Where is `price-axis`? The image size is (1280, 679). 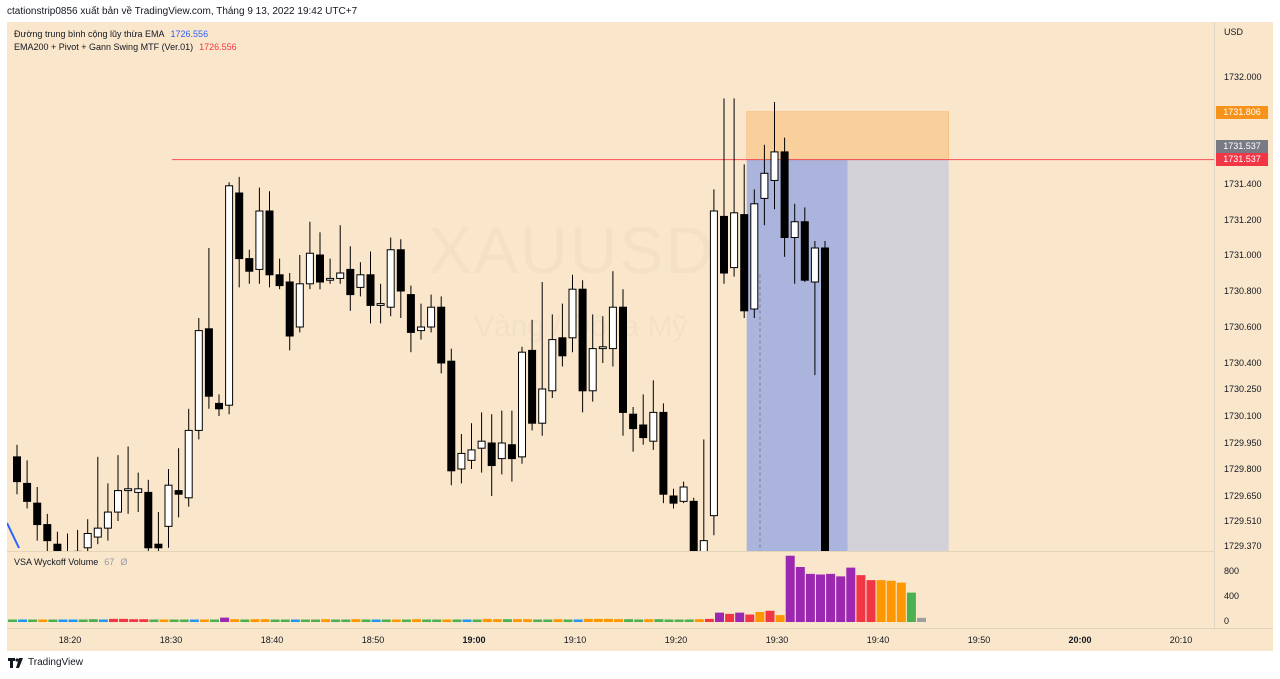 price-axis is located at coordinates (1244, 325).